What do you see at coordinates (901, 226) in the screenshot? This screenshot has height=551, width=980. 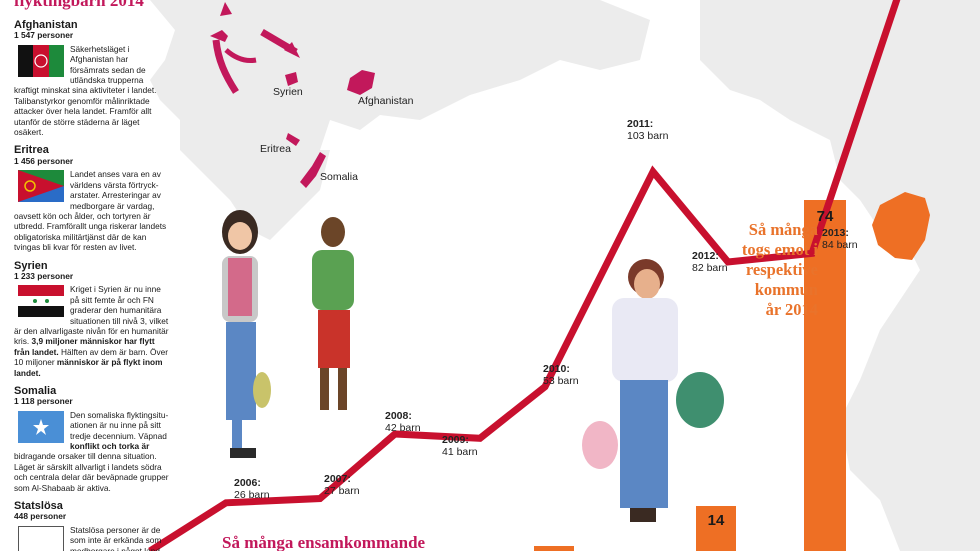 I see `region-highlight` at bounding box center [901, 226].